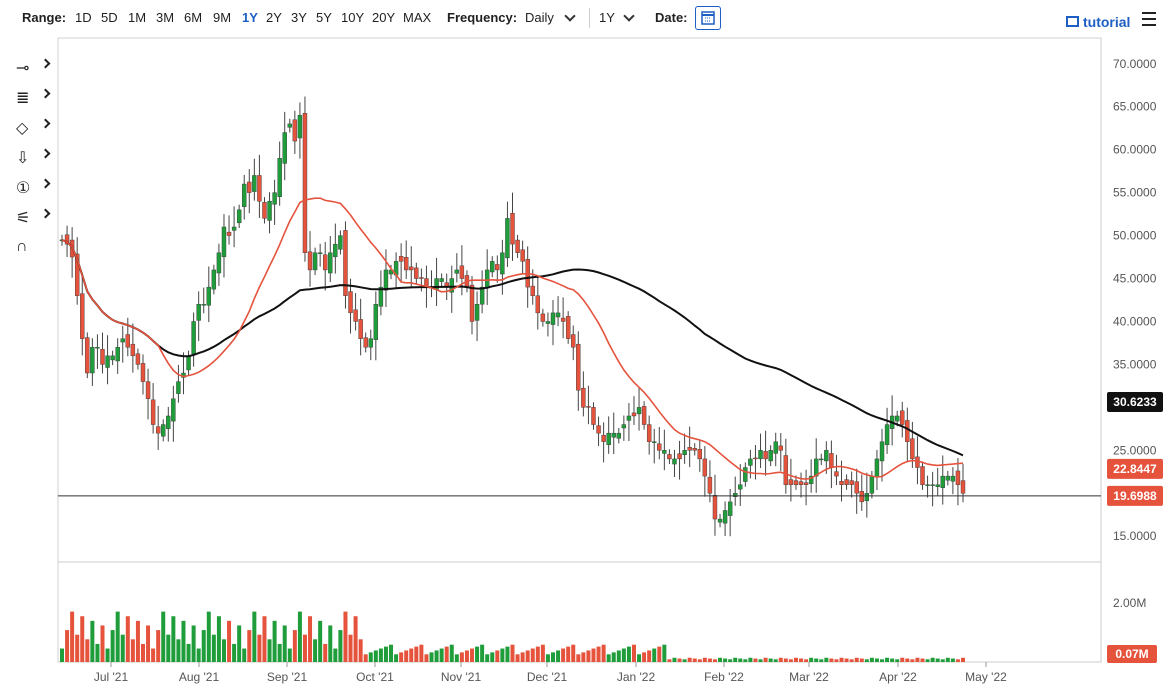 This screenshot has width=1176, height=698. What do you see at coordinates (1135, 236) in the screenshot?
I see `y-tick-label: 50.0000` at bounding box center [1135, 236].